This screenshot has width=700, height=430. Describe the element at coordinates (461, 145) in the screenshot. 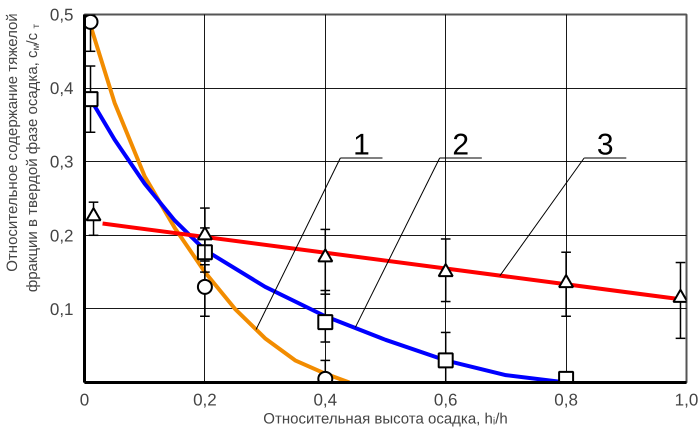

I see `annotation: 2` at that location.